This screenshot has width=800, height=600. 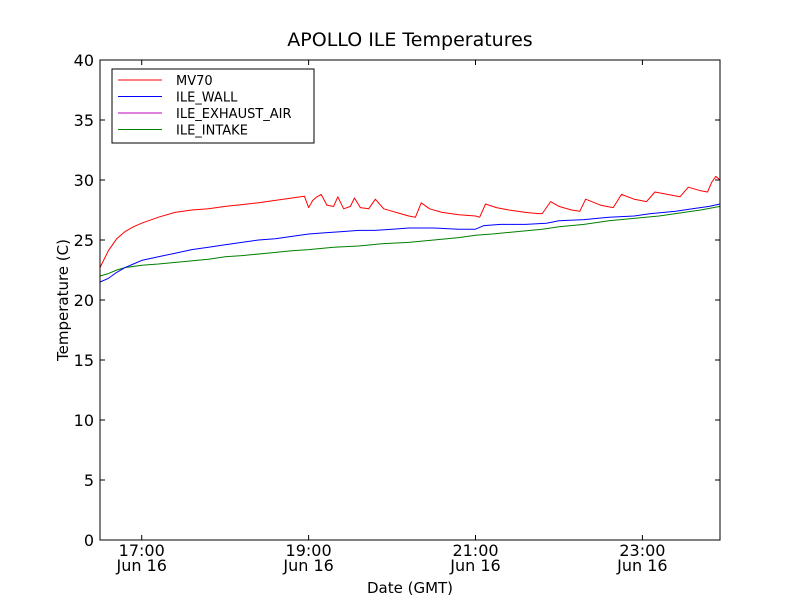 What do you see at coordinates (234, 114) in the screenshot?
I see `legend-label-ile-exhaust-air: ILE_EXHAUST_AIR` at bounding box center [234, 114].